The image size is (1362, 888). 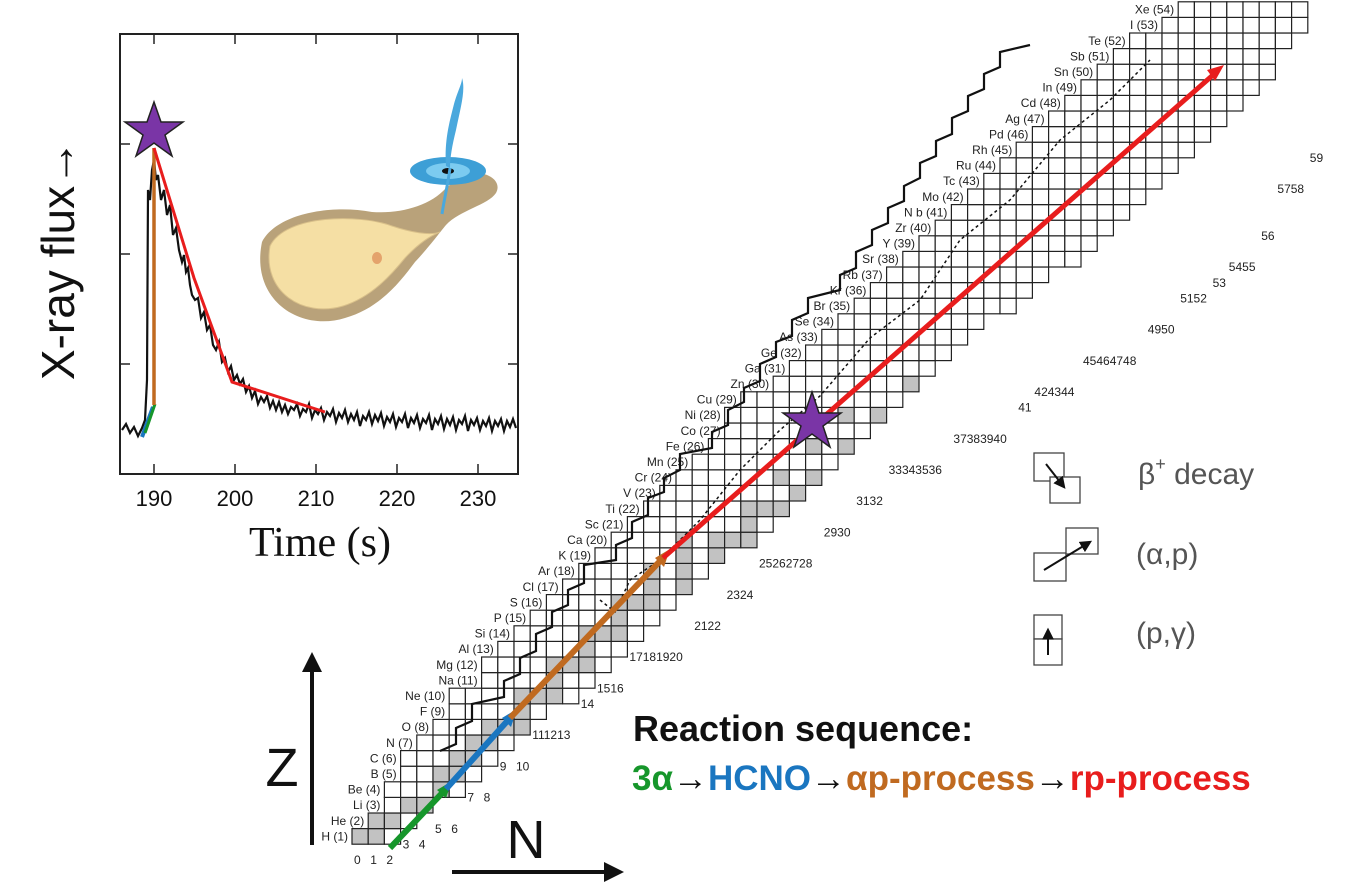 What do you see at coordinates (1054, 392) in the screenshot?
I see `neutron-number-label: 424344` at bounding box center [1054, 392].